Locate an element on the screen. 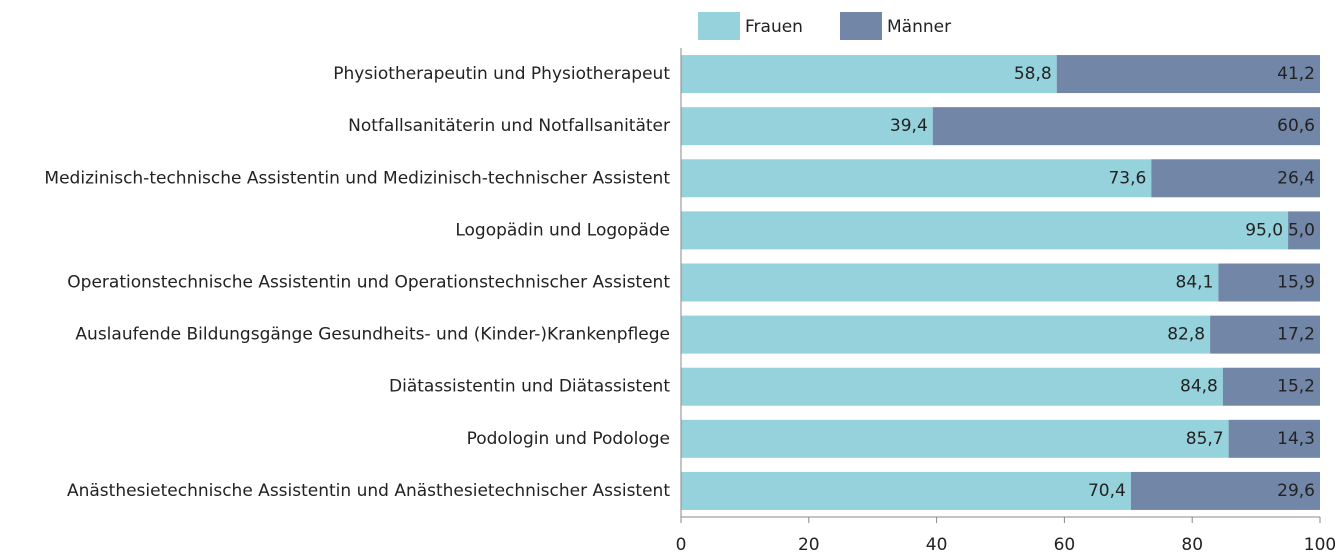  data-label: 95,0 is located at coordinates (1264, 230).